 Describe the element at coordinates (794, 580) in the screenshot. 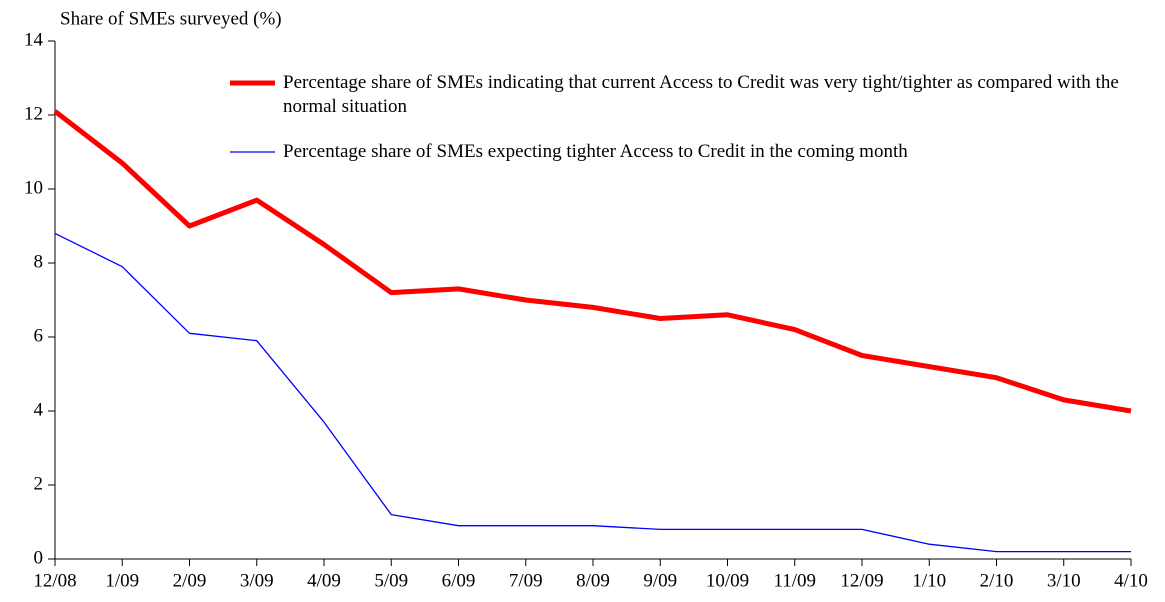

I see `x-tick-label: 11/09` at that location.